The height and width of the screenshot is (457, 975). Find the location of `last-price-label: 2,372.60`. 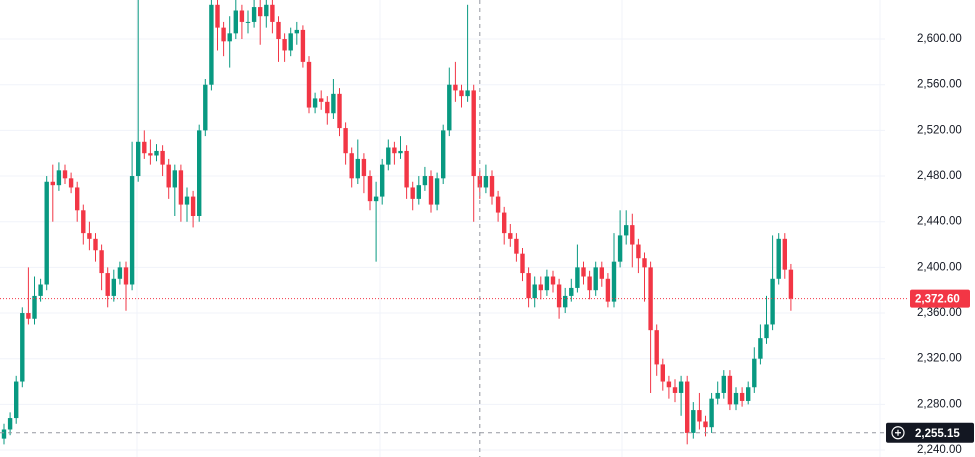

last-price-label: 2,372.60 is located at coordinates (937, 300).